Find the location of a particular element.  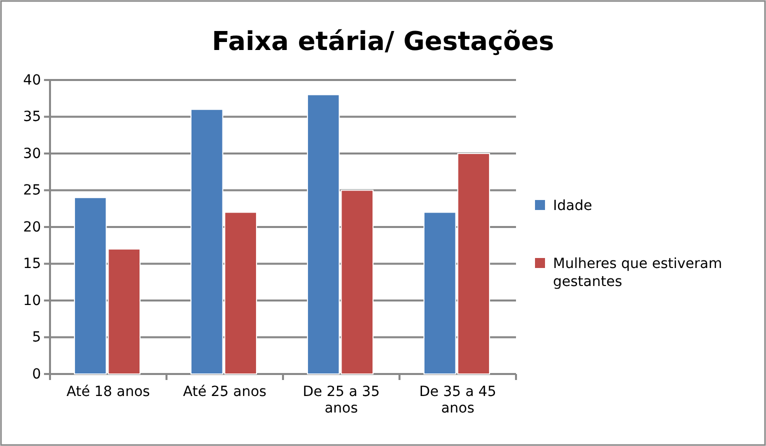

y-tick-label: 20 is located at coordinates (32, 227).